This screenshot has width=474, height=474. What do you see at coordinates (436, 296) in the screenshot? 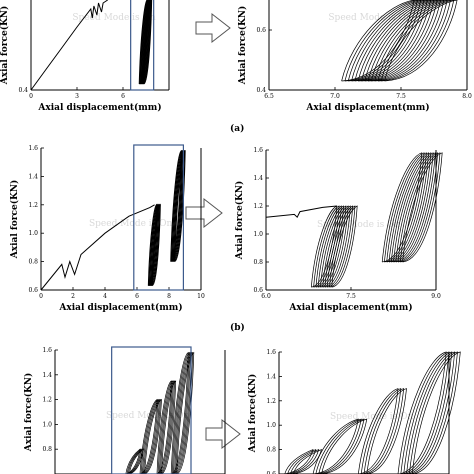
I see `x-tick-label: 9.0` at bounding box center [436, 296].